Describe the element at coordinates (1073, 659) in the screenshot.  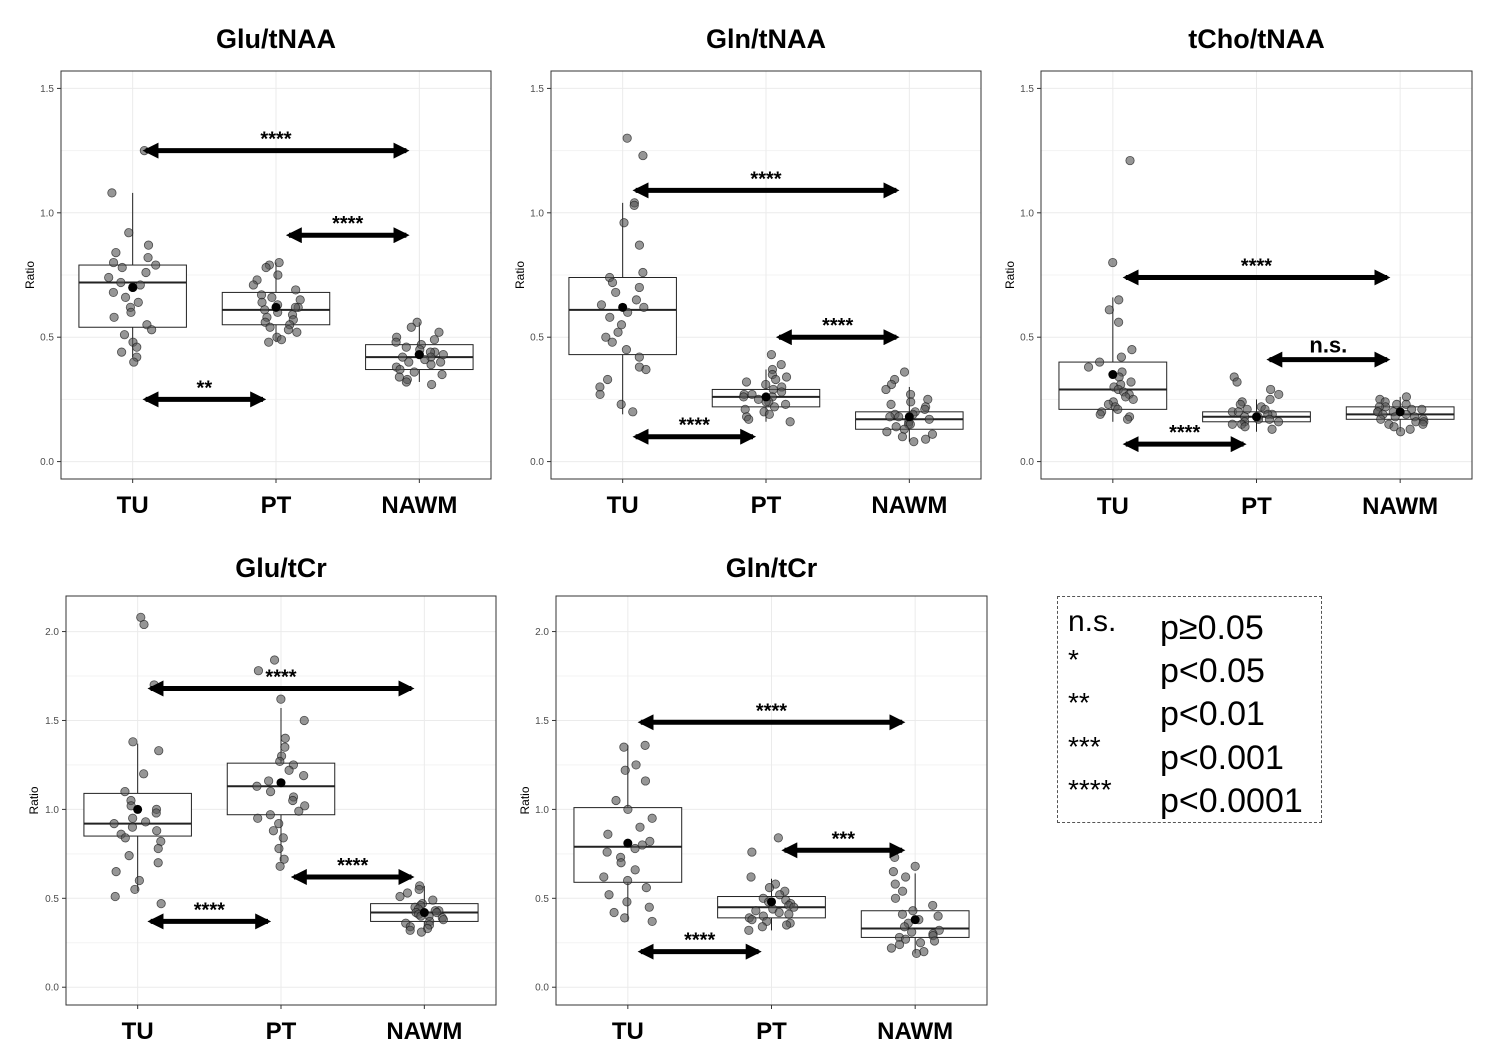
I see `legend-symbol: *` at that location.